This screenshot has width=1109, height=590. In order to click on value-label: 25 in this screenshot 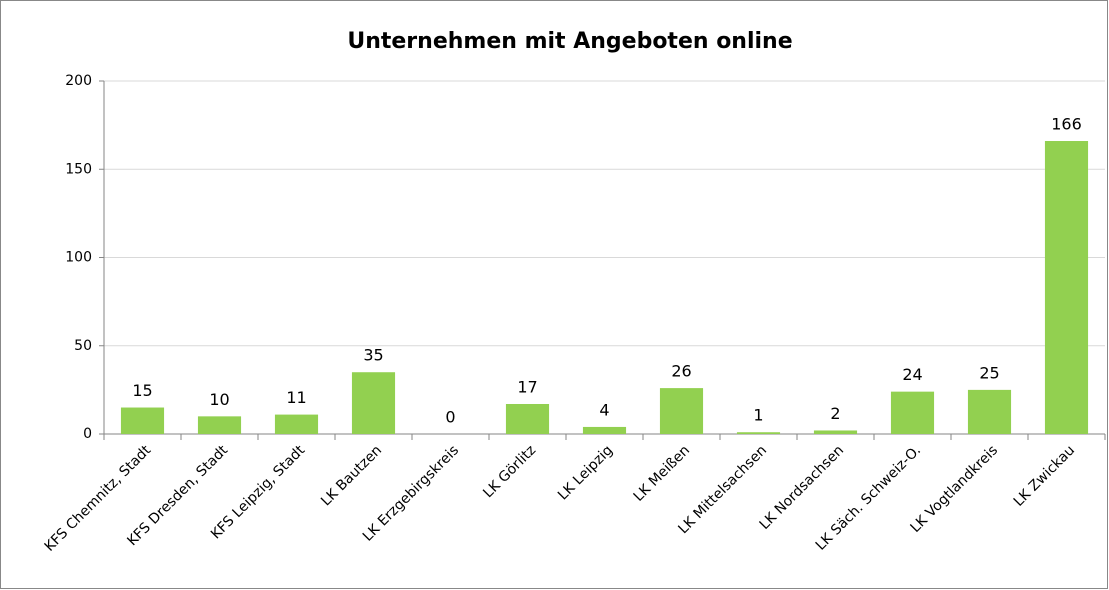, I will do `click(989, 372)`.